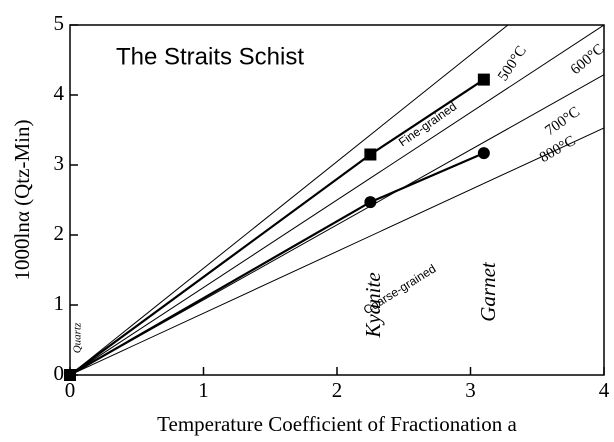 The height and width of the screenshot is (442, 614). What do you see at coordinates (557, 149) in the screenshot?
I see `series-label: 800°C` at bounding box center [557, 149].